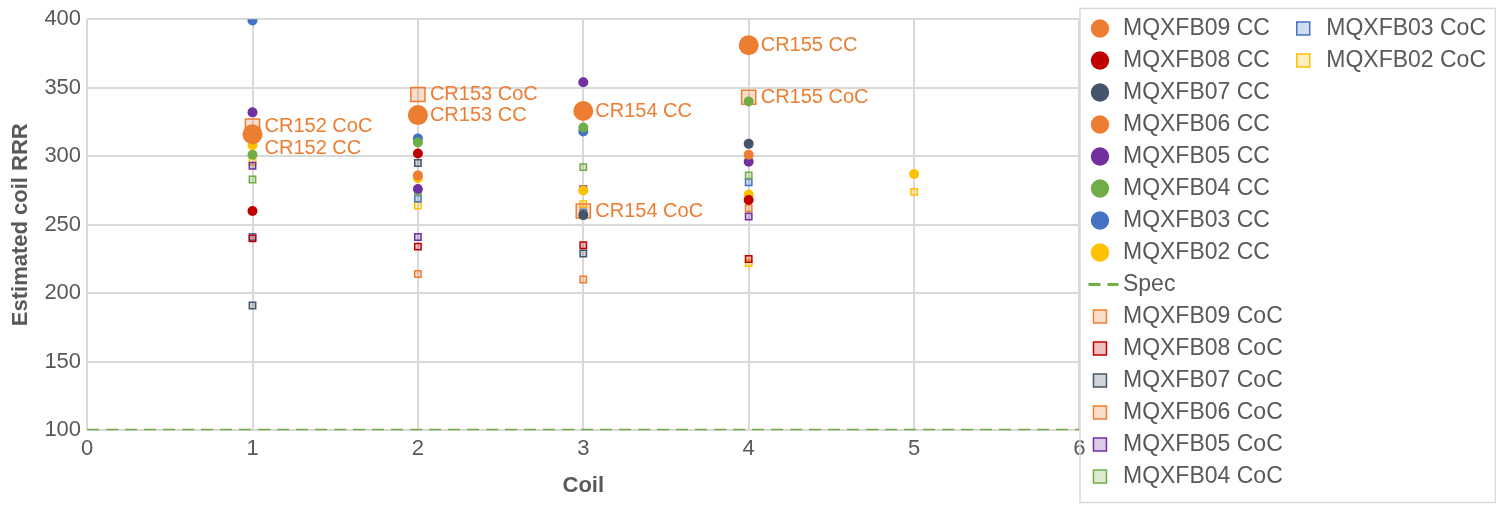 The width and height of the screenshot is (1496, 507). What do you see at coordinates (1196, 218) in the screenshot?
I see `legend-label: MQXFB03 CC` at bounding box center [1196, 218].